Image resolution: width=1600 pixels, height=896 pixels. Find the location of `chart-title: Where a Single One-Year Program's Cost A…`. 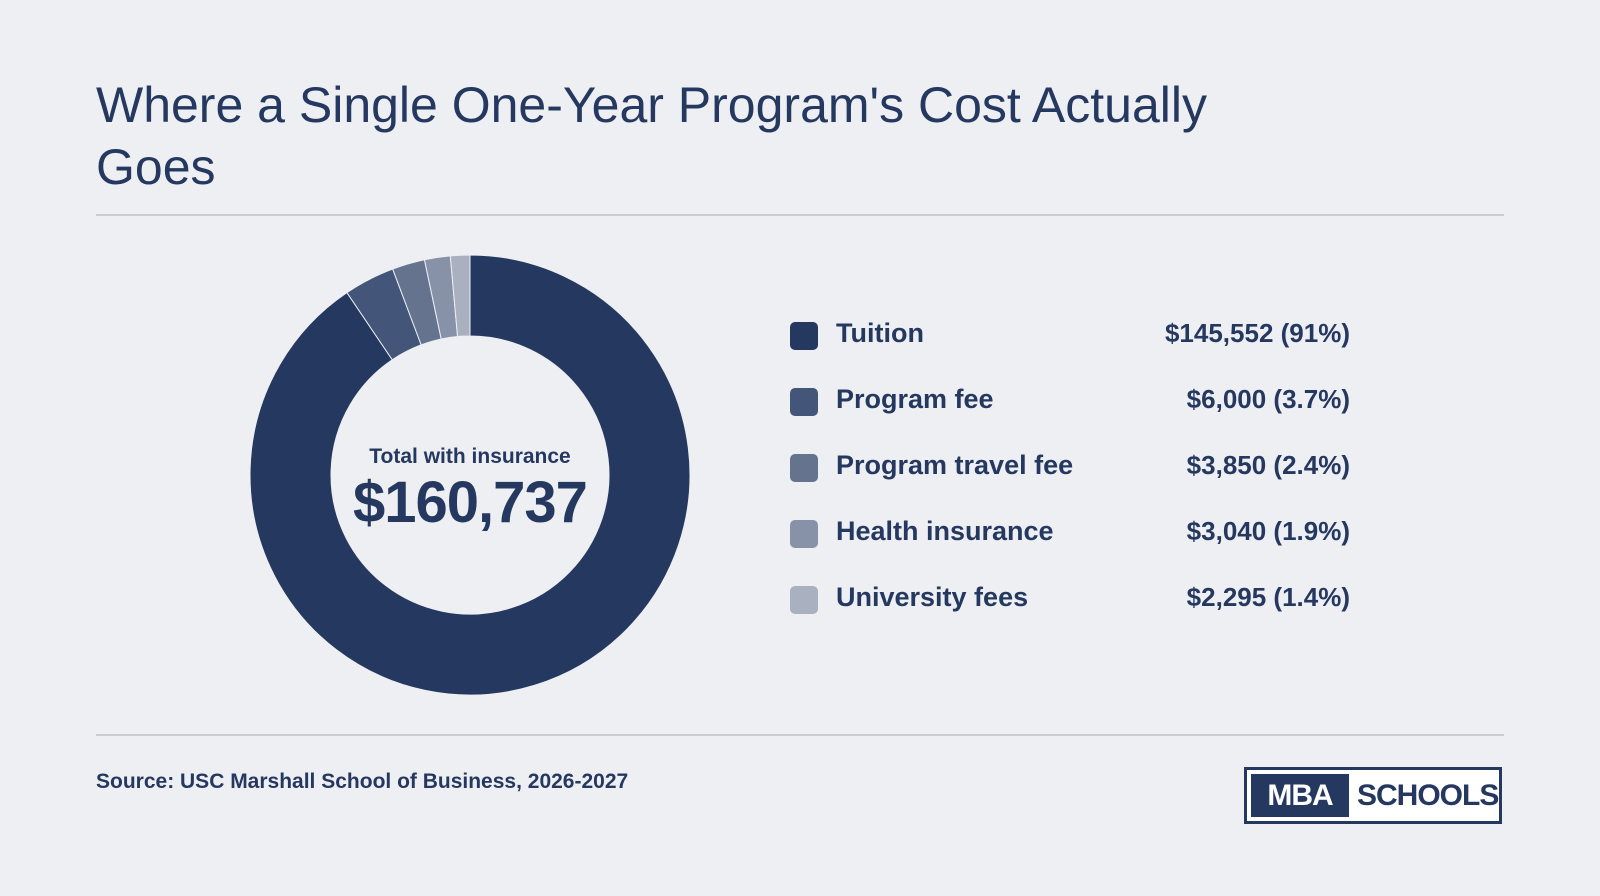

chart-title: Where a Single One-Year Program's Cost A… is located at coordinates (651, 136).